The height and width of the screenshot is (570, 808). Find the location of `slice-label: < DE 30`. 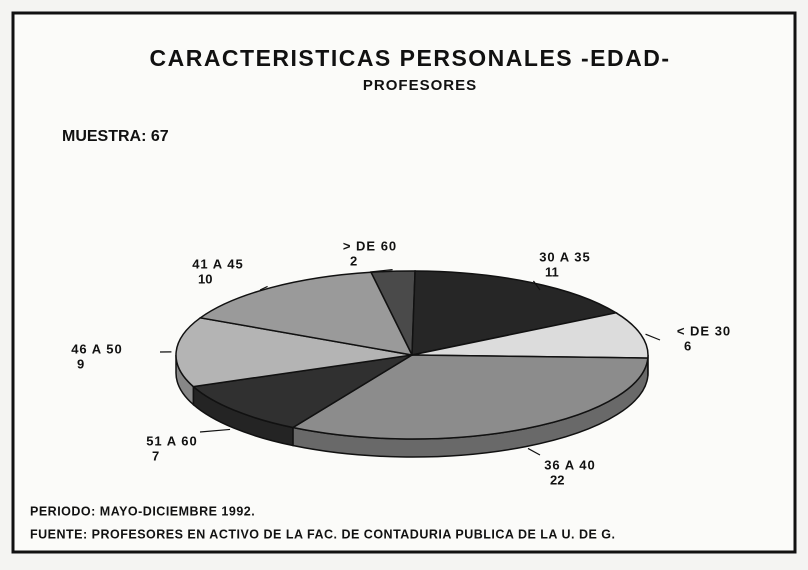

slice-label: < DE 30 is located at coordinates (704, 330).